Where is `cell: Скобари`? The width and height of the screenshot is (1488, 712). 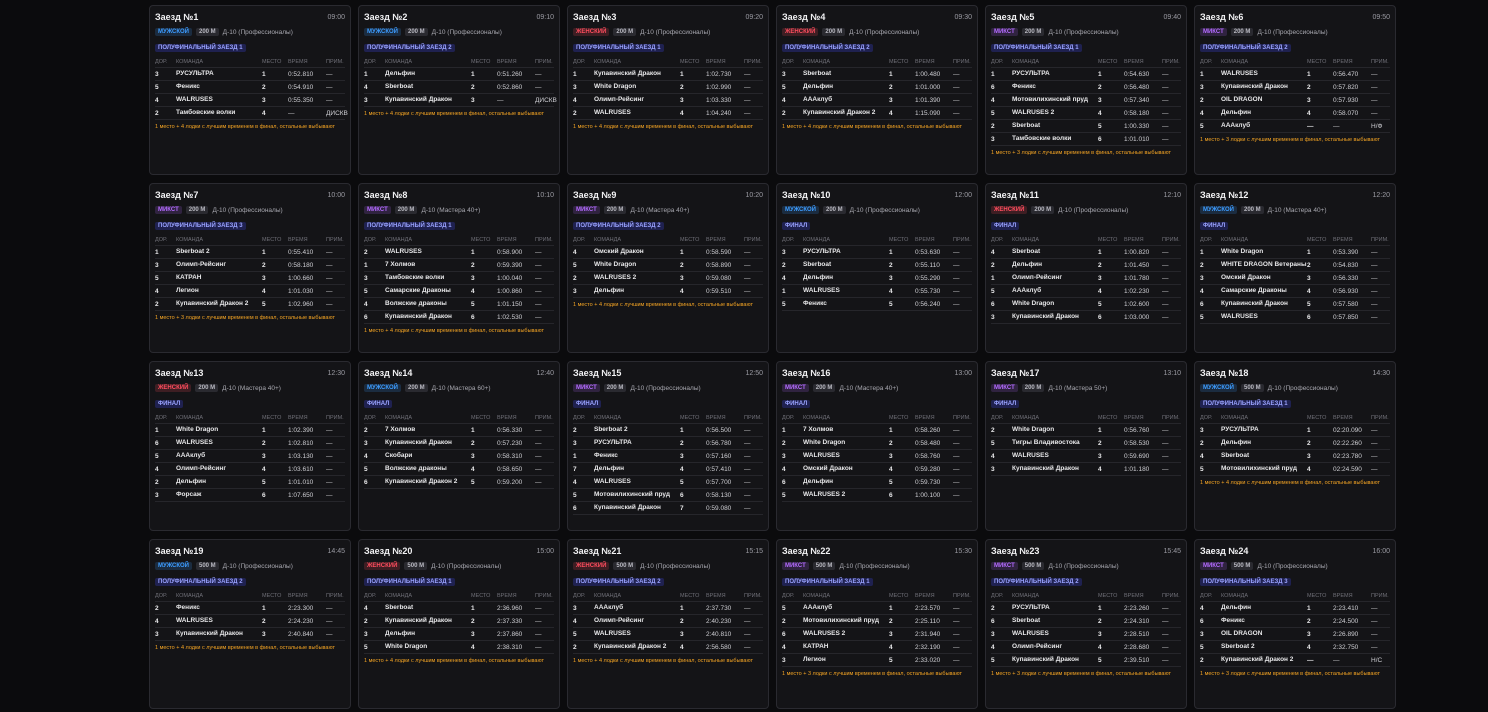
cell: Скобари is located at coordinates (428, 456).